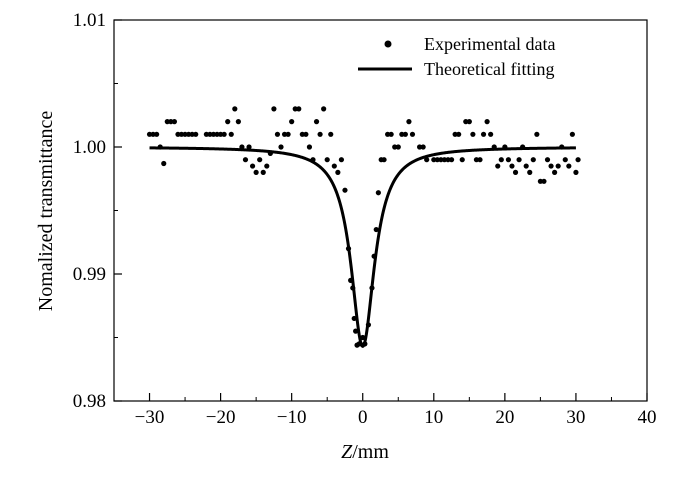 The width and height of the screenshot is (700, 481). I want to click on y-tick-label: 1.01, so click(89, 20).